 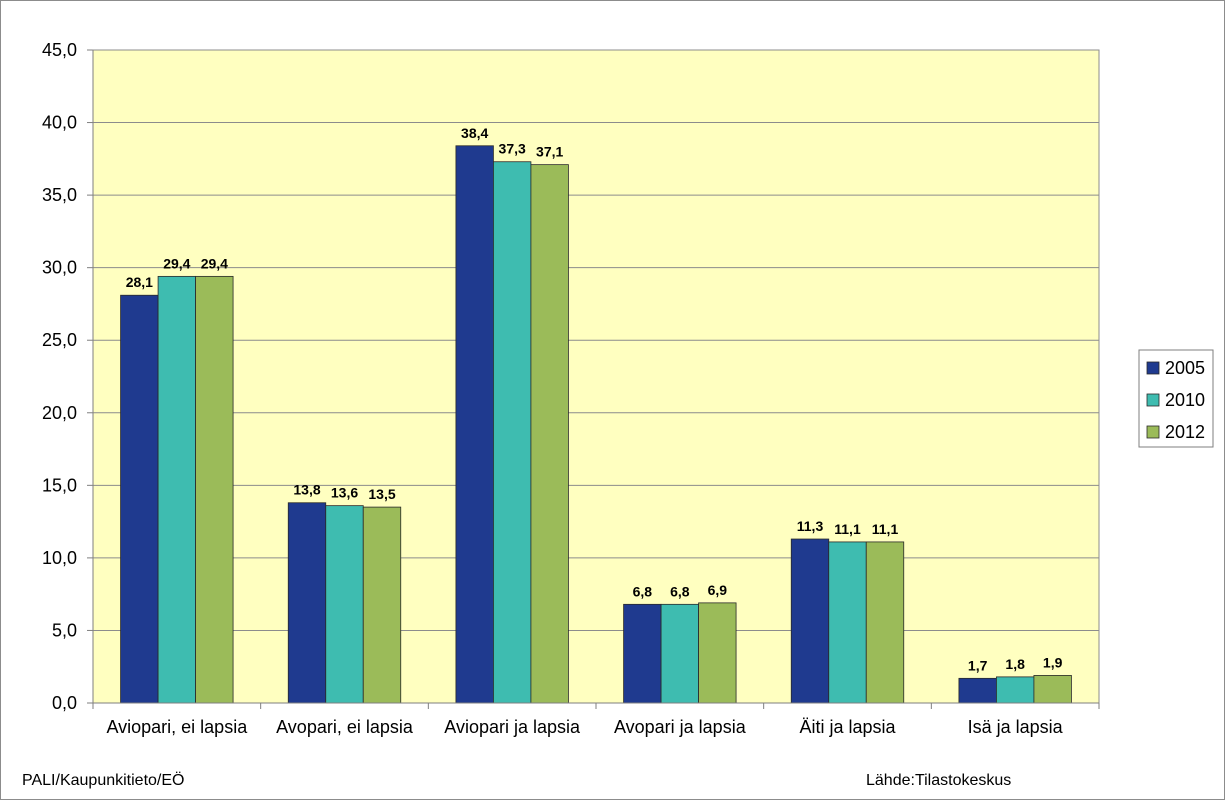 I want to click on data-label: 37,1, so click(x=549, y=152).